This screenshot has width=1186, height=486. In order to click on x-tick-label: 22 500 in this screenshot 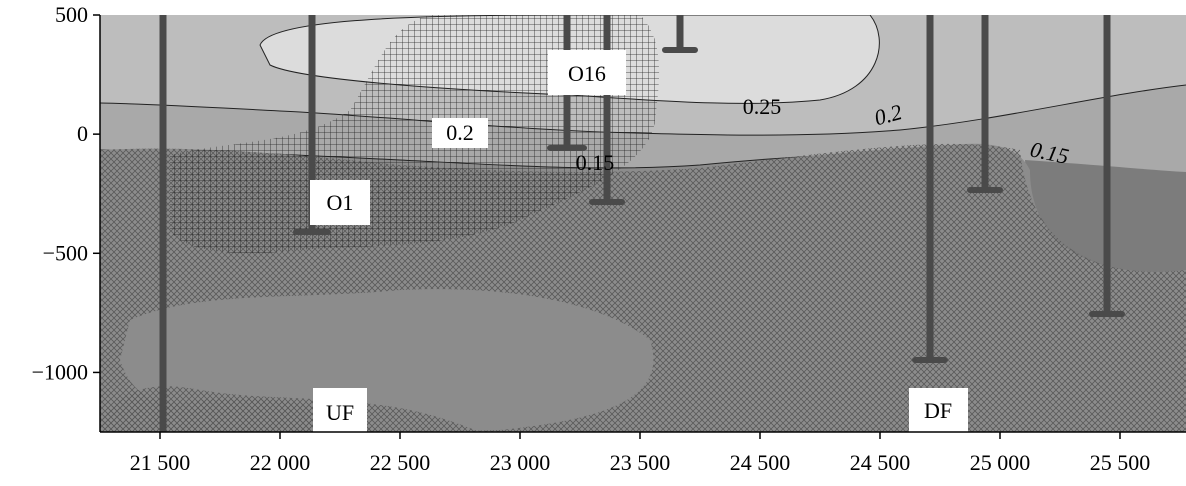, I will do `click(400, 462)`.